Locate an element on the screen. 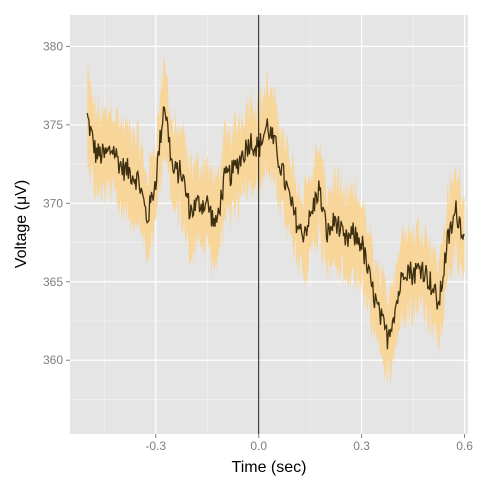 This screenshot has width=485, height=485. x-tick-label: -0.3 is located at coordinates (155, 446).